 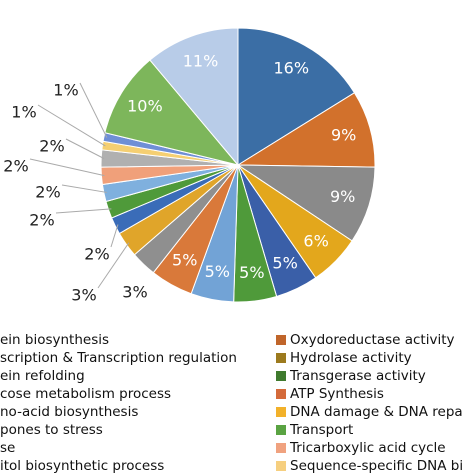 I want to click on legend-label: se, so click(x=7, y=448).